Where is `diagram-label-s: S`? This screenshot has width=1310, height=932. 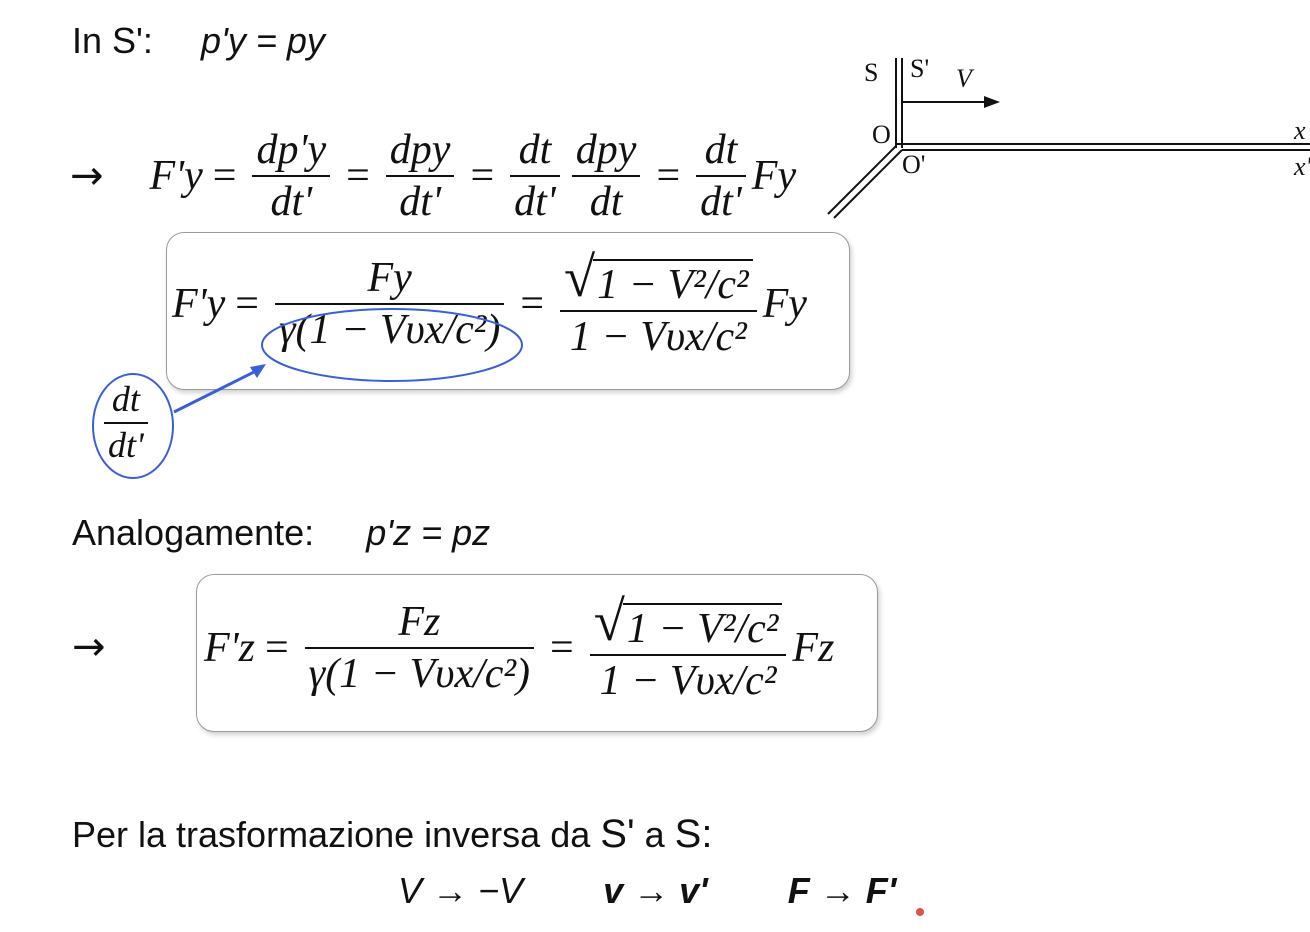
diagram-label-s: S is located at coordinates (871, 72).